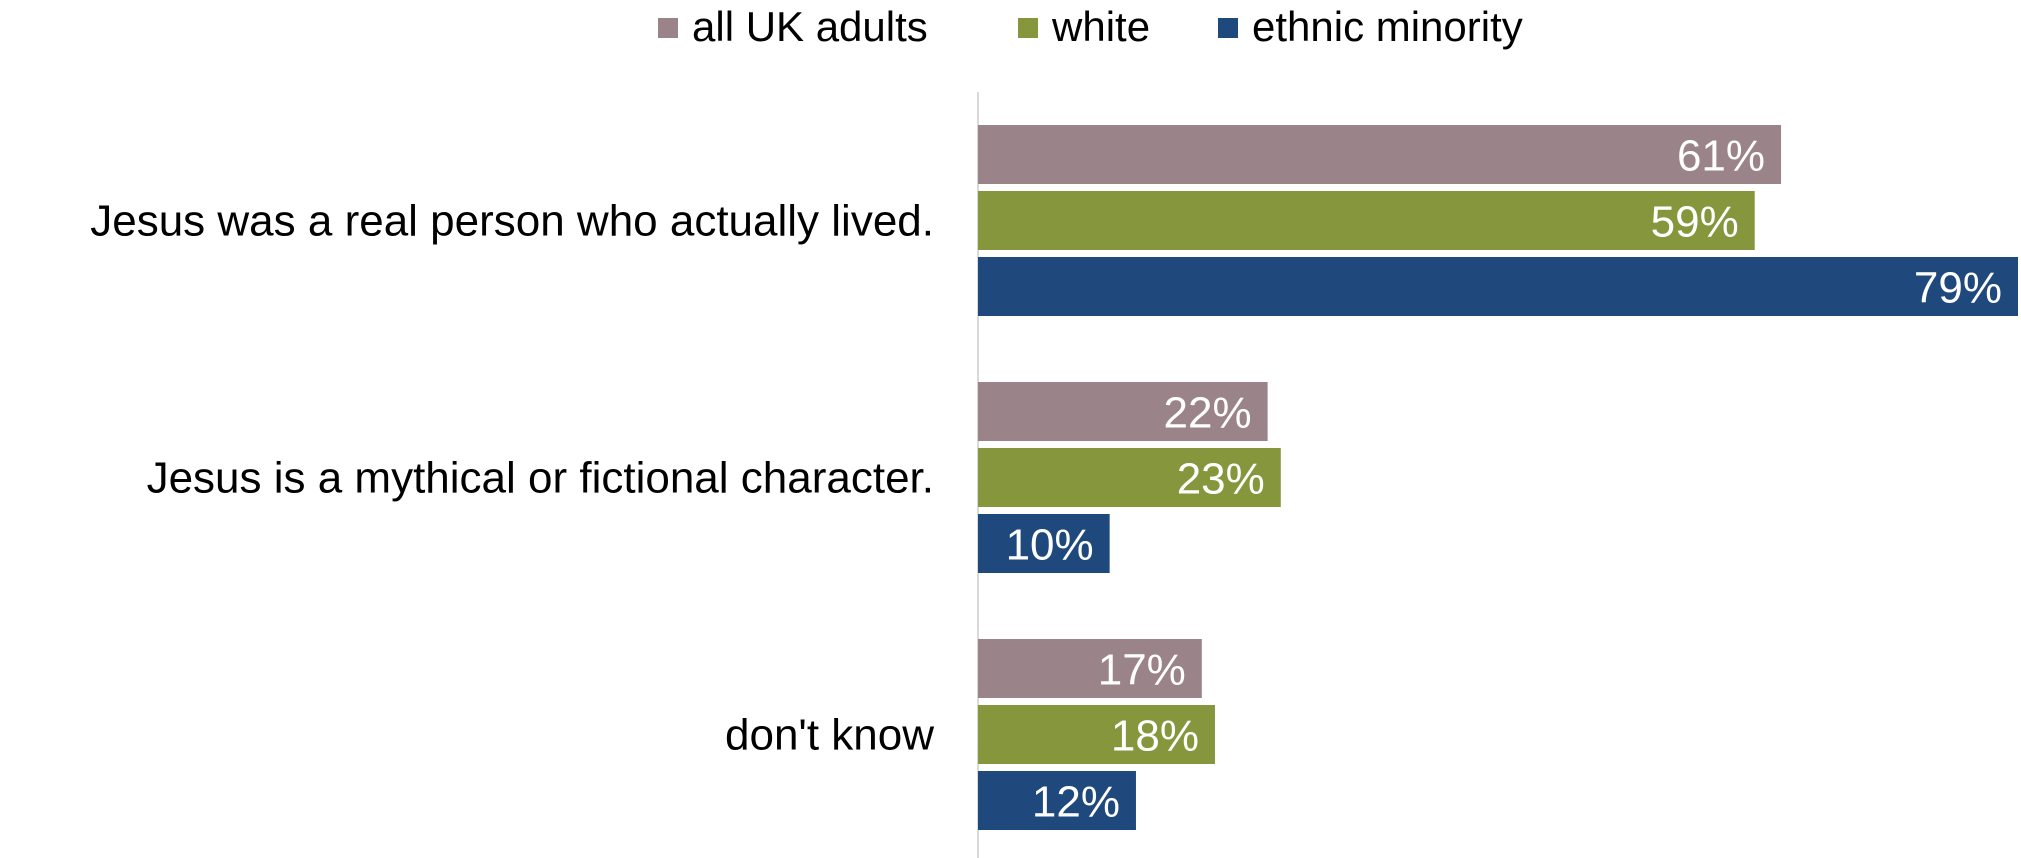 The width and height of the screenshot is (2021, 858). Describe the element at coordinates (1221, 479) in the screenshot. I see `data-label-1-1: 23%` at that location.